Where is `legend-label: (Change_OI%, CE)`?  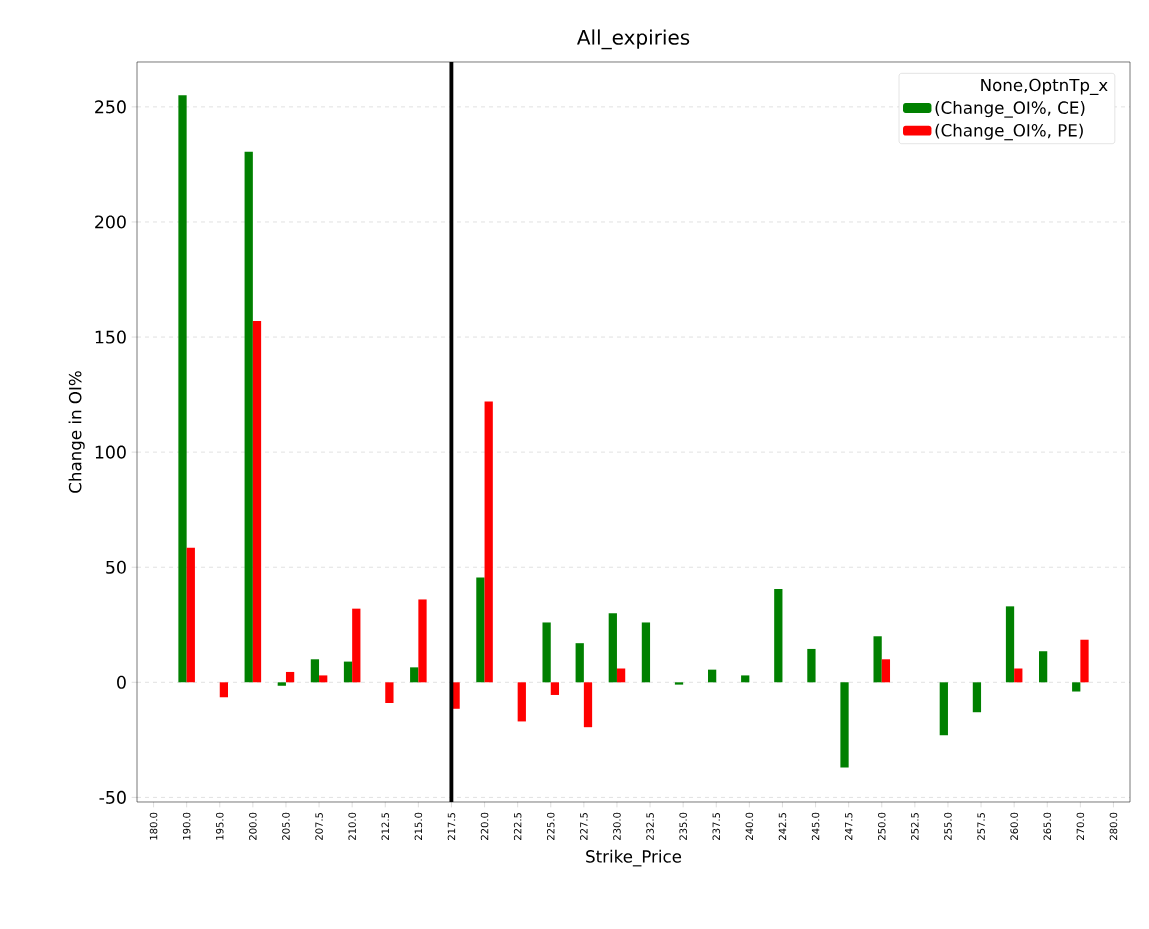 legend-label: (Change_OI%, CE) is located at coordinates (1010, 109).